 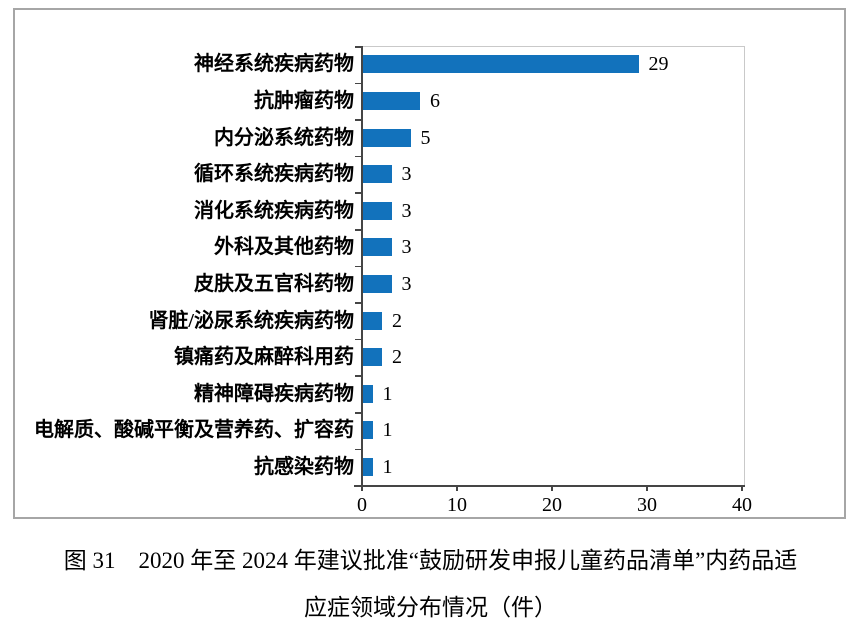 What do you see at coordinates (264, 357) in the screenshot?
I see `category-label: 镇痛药及麻醉科用药` at bounding box center [264, 357].